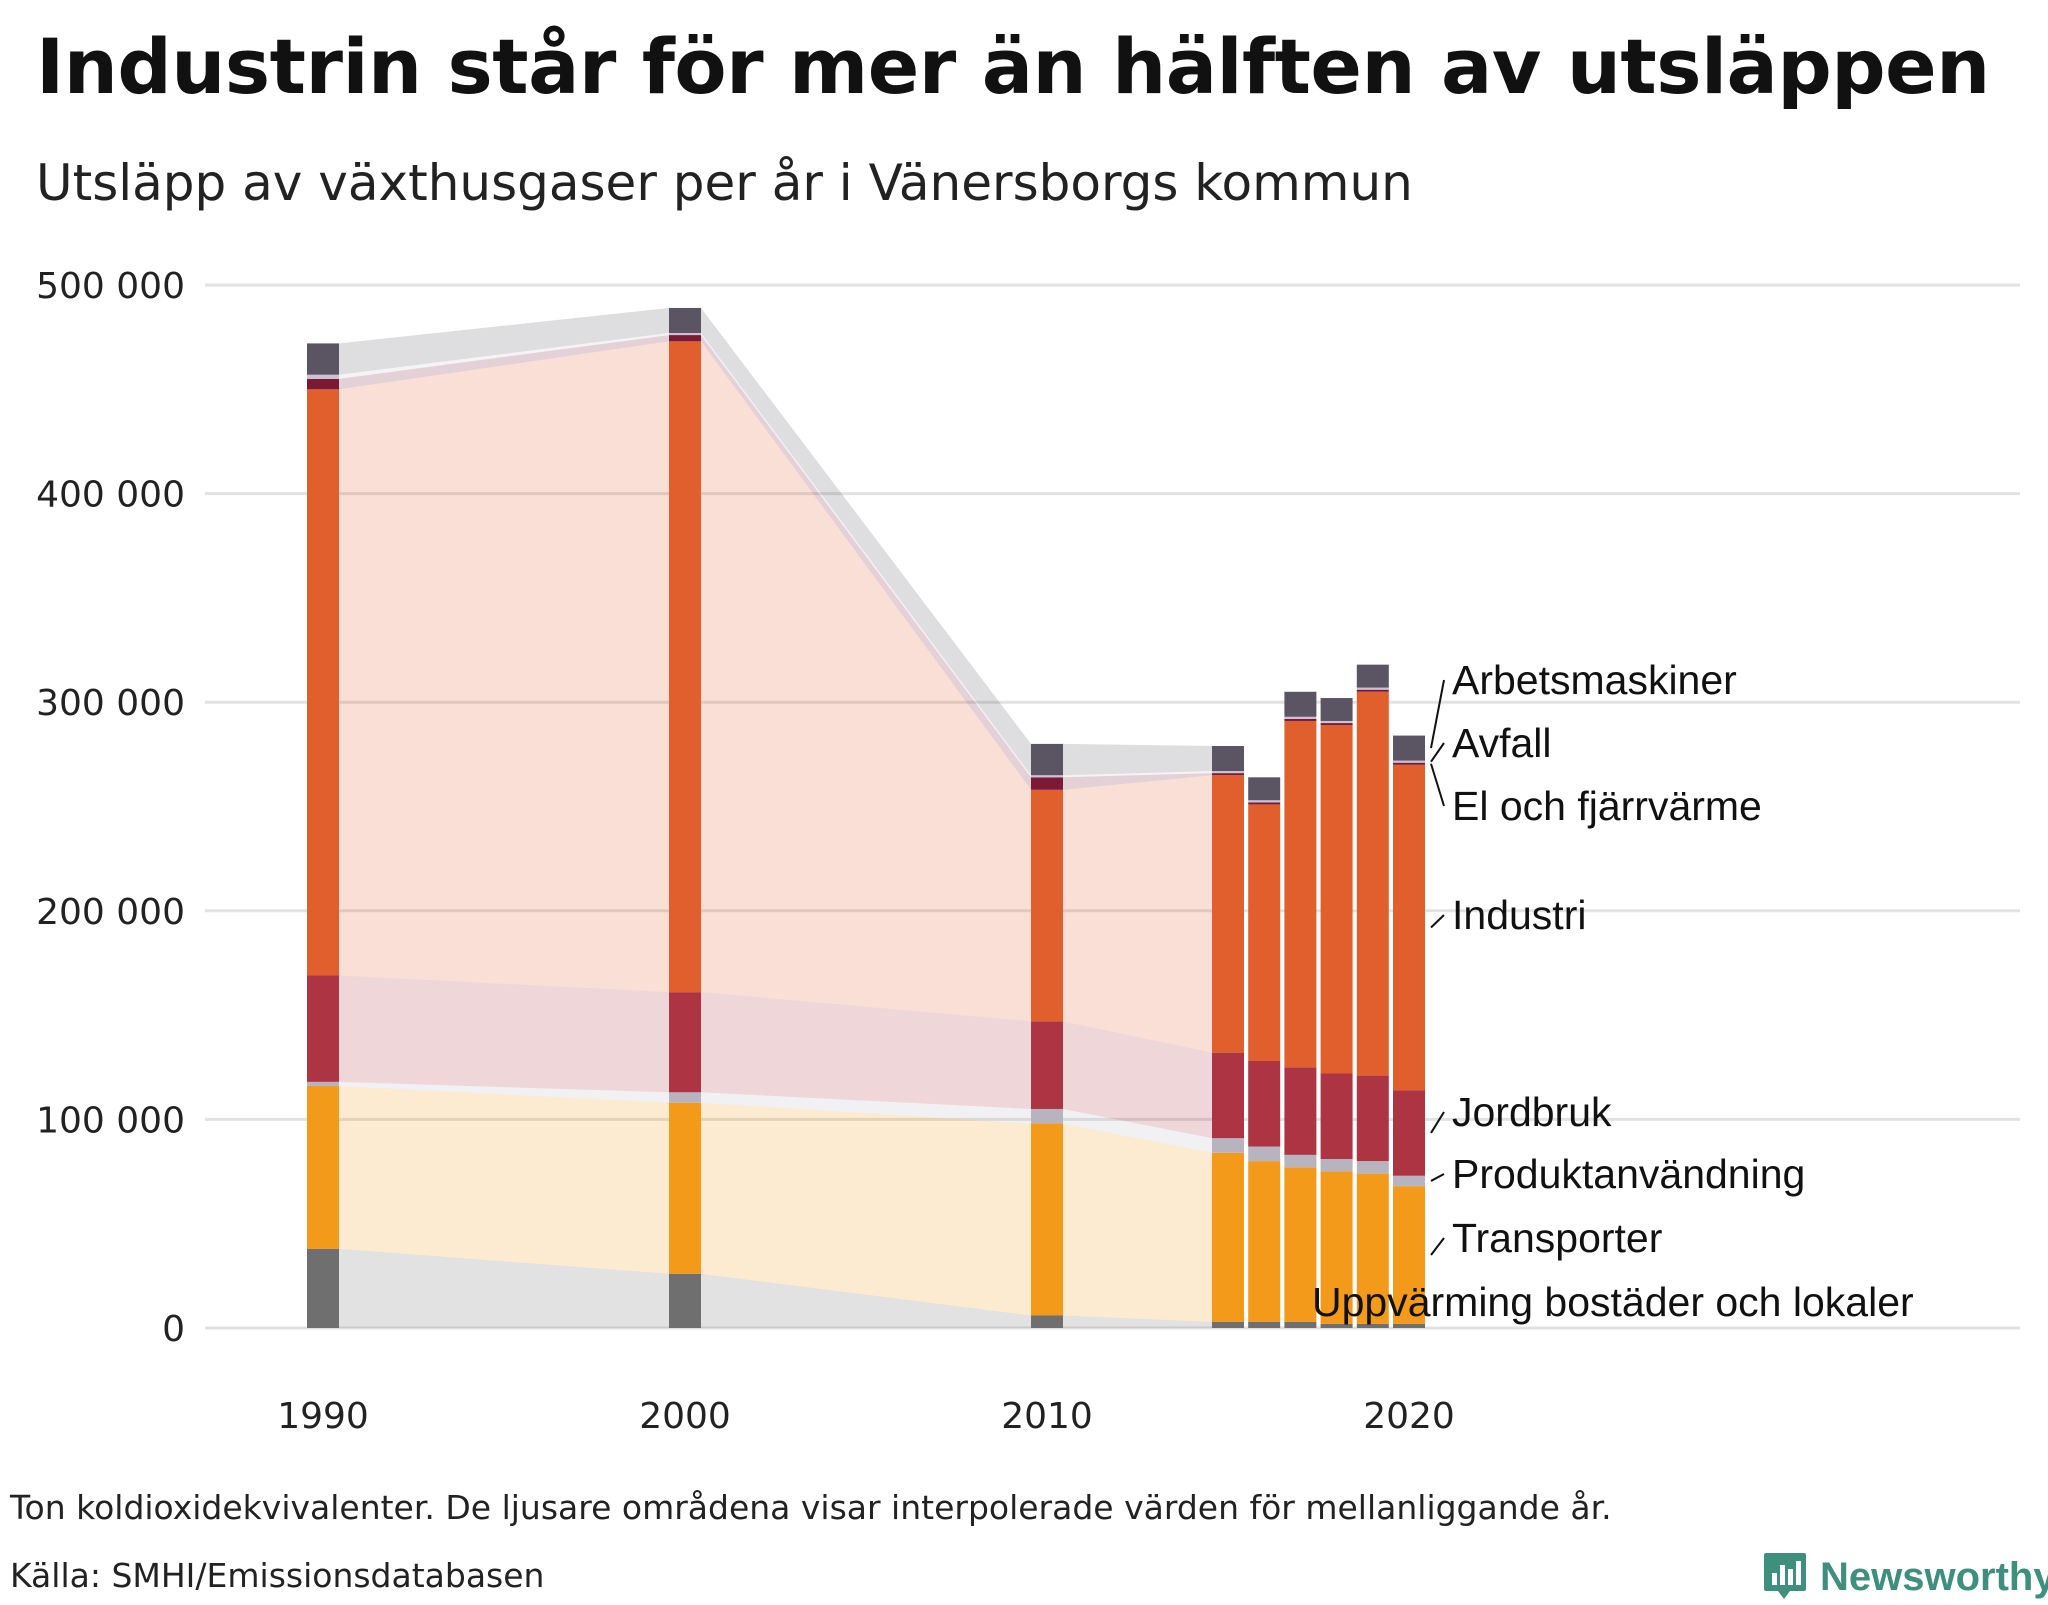  Describe the element at coordinates (110, 808) in the screenshot. I see `y-axis: 0 100 000 200 000 300 000 400 000 500 000` at that location.